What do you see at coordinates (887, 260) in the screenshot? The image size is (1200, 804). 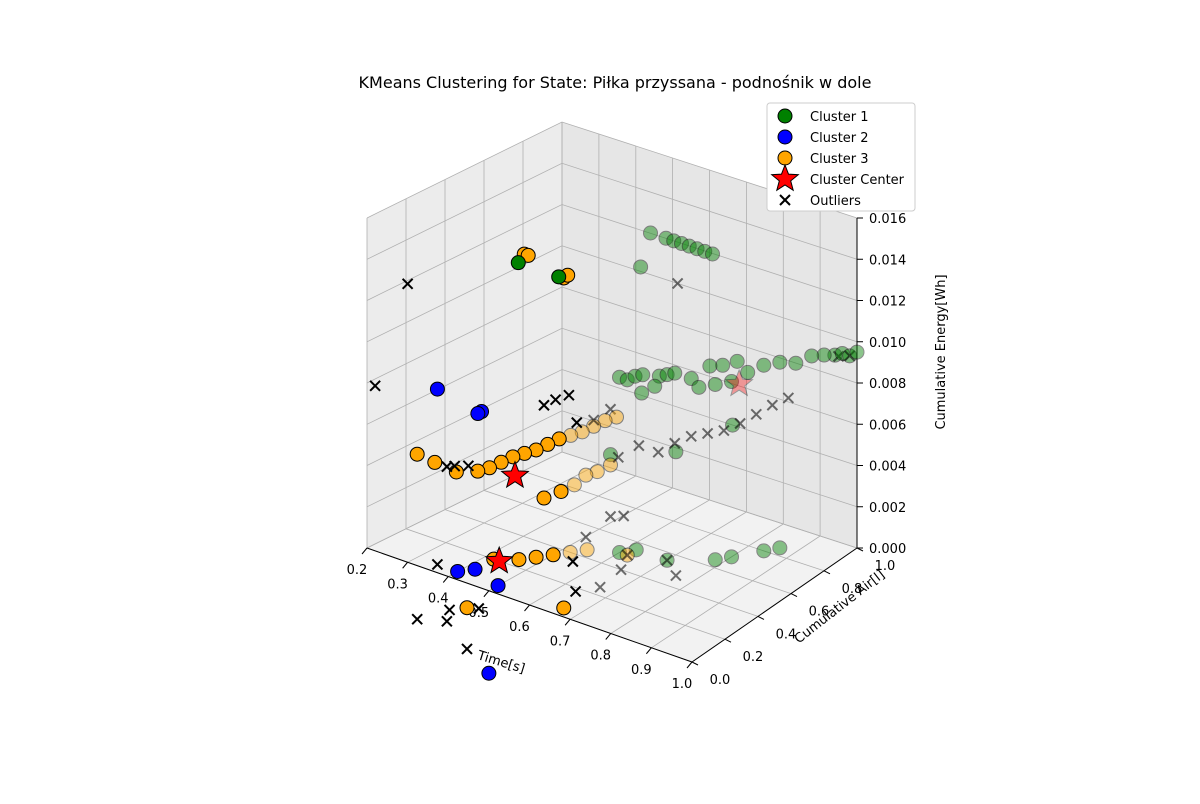 I see `z-tick-label: 0.014` at bounding box center [887, 260].